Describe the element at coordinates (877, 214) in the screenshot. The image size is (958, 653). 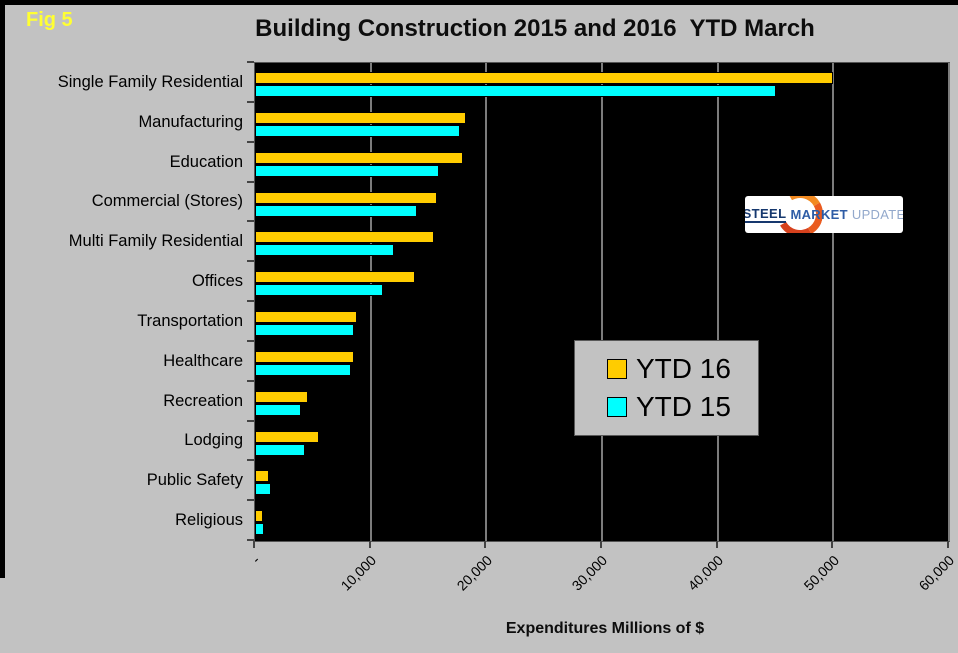
I see `logo-text-update: UPDATE` at that location.